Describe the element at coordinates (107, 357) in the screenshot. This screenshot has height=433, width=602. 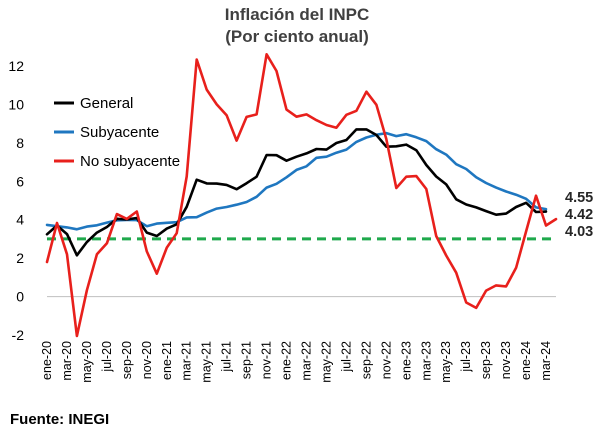
I see `x-tick-label: jul-20` at that location.